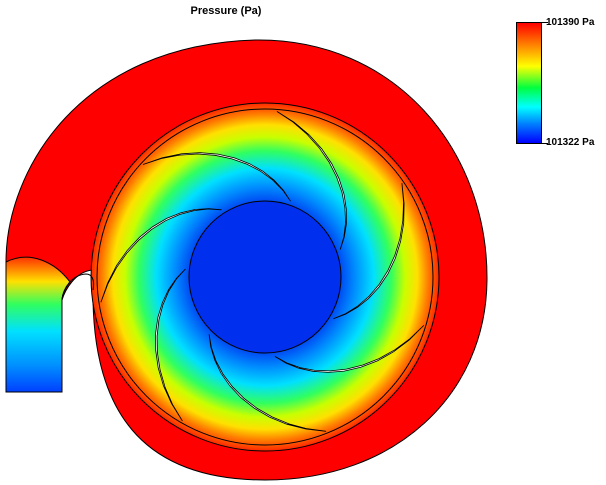  What do you see at coordinates (529, 83) in the screenshot?
I see `color-legend-bar` at bounding box center [529, 83].